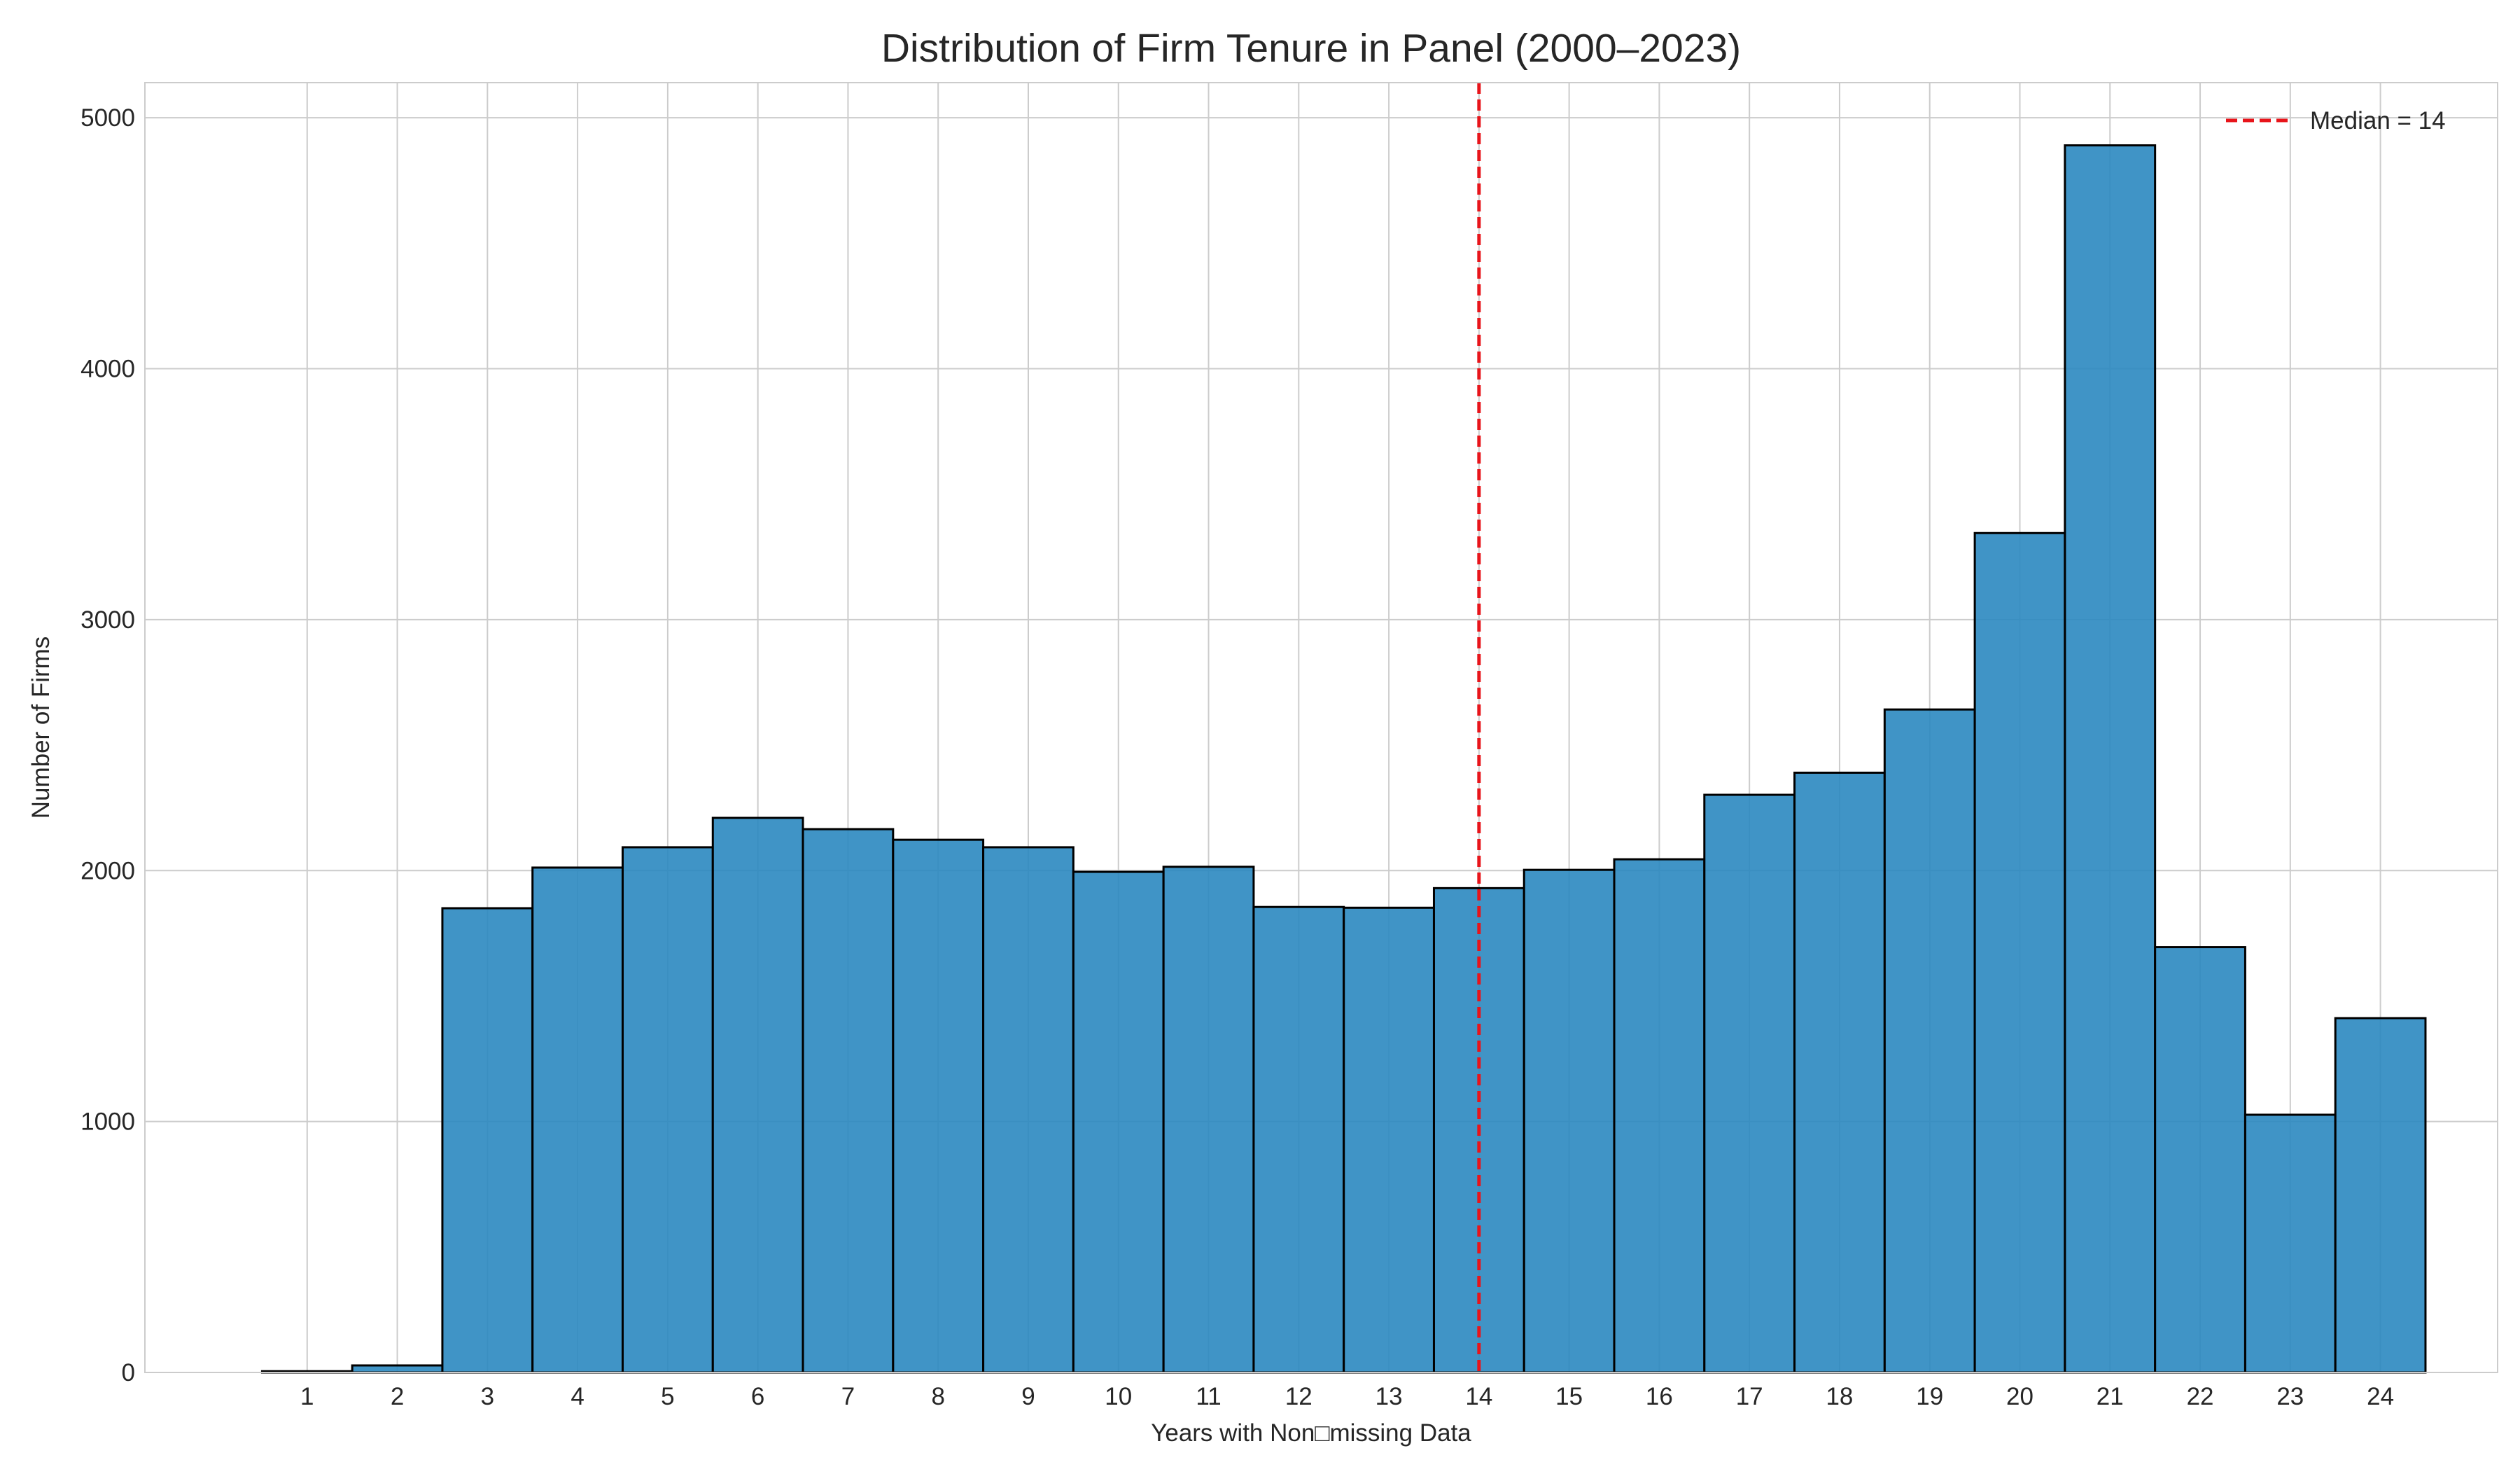 This screenshot has height=1474, width=2520. Describe the element at coordinates (2290, 1397) in the screenshot. I see `x-tick-label: 23` at that location.